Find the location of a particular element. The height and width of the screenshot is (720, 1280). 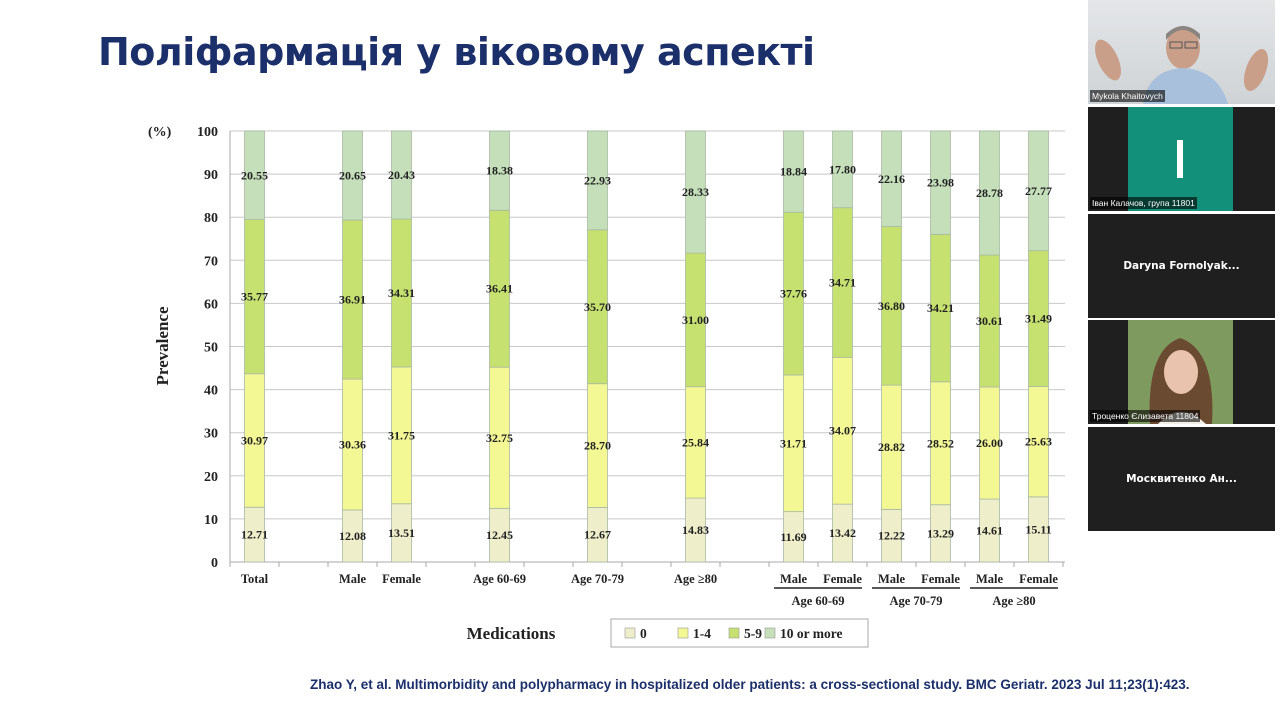

legend-label: 5-9 is located at coordinates (753, 633).